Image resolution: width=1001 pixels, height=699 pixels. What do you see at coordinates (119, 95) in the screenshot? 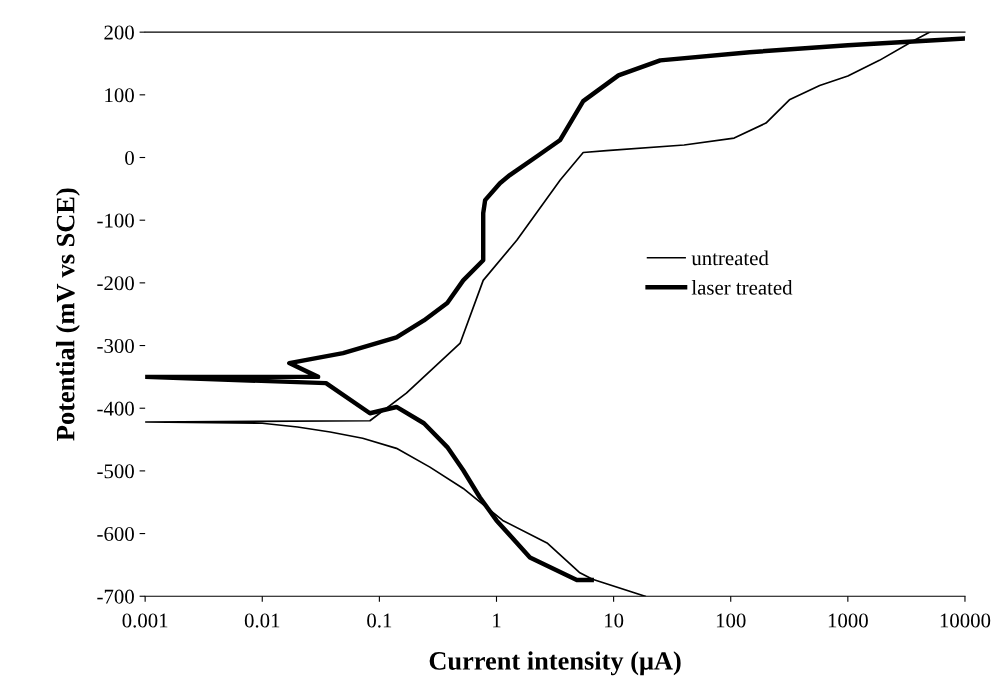
I see `y-tick-label: 100` at bounding box center [119, 95].